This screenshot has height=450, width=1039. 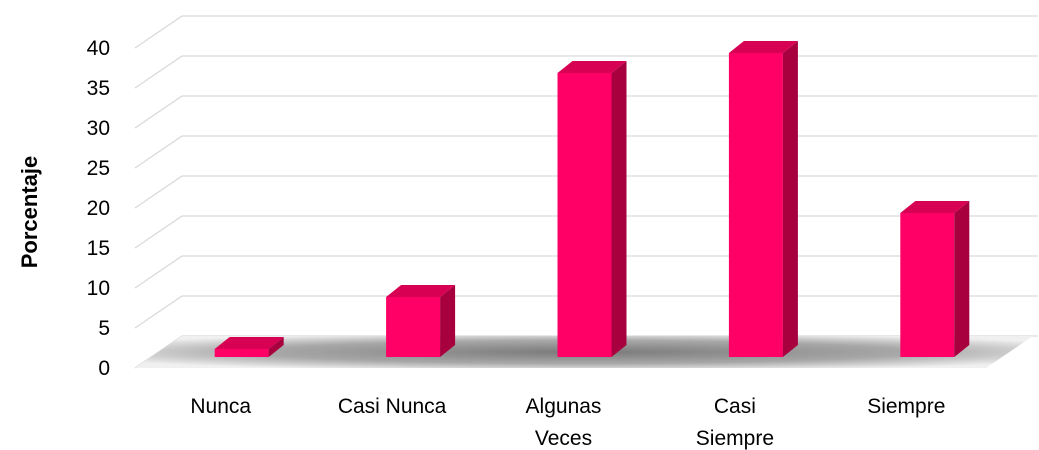 What do you see at coordinates (104, 368) in the screenshot?
I see `y-tick-label: 0` at bounding box center [104, 368].